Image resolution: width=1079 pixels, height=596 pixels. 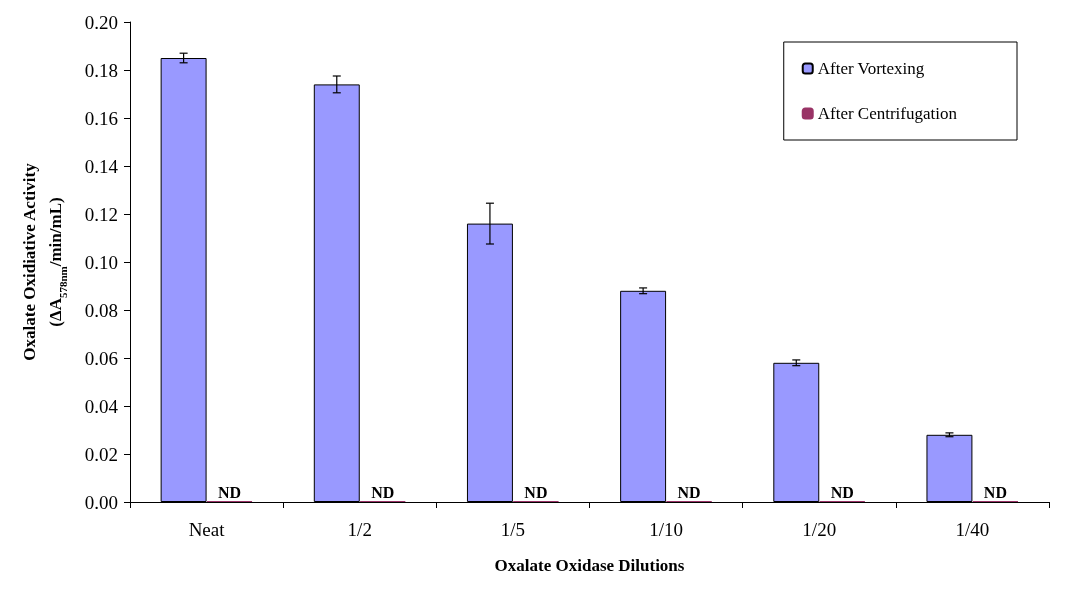 I want to click on y-tick-label: 0.02, so click(x=101, y=454).